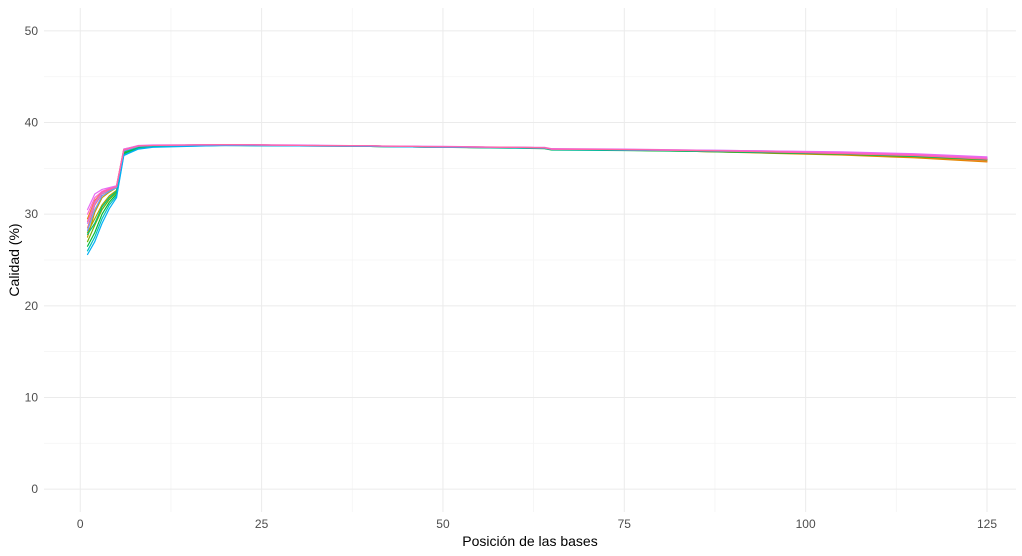 This screenshot has height=556, width=1022. What do you see at coordinates (987, 524) in the screenshot?
I see `x-tick-label: 125` at bounding box center [987, 524].